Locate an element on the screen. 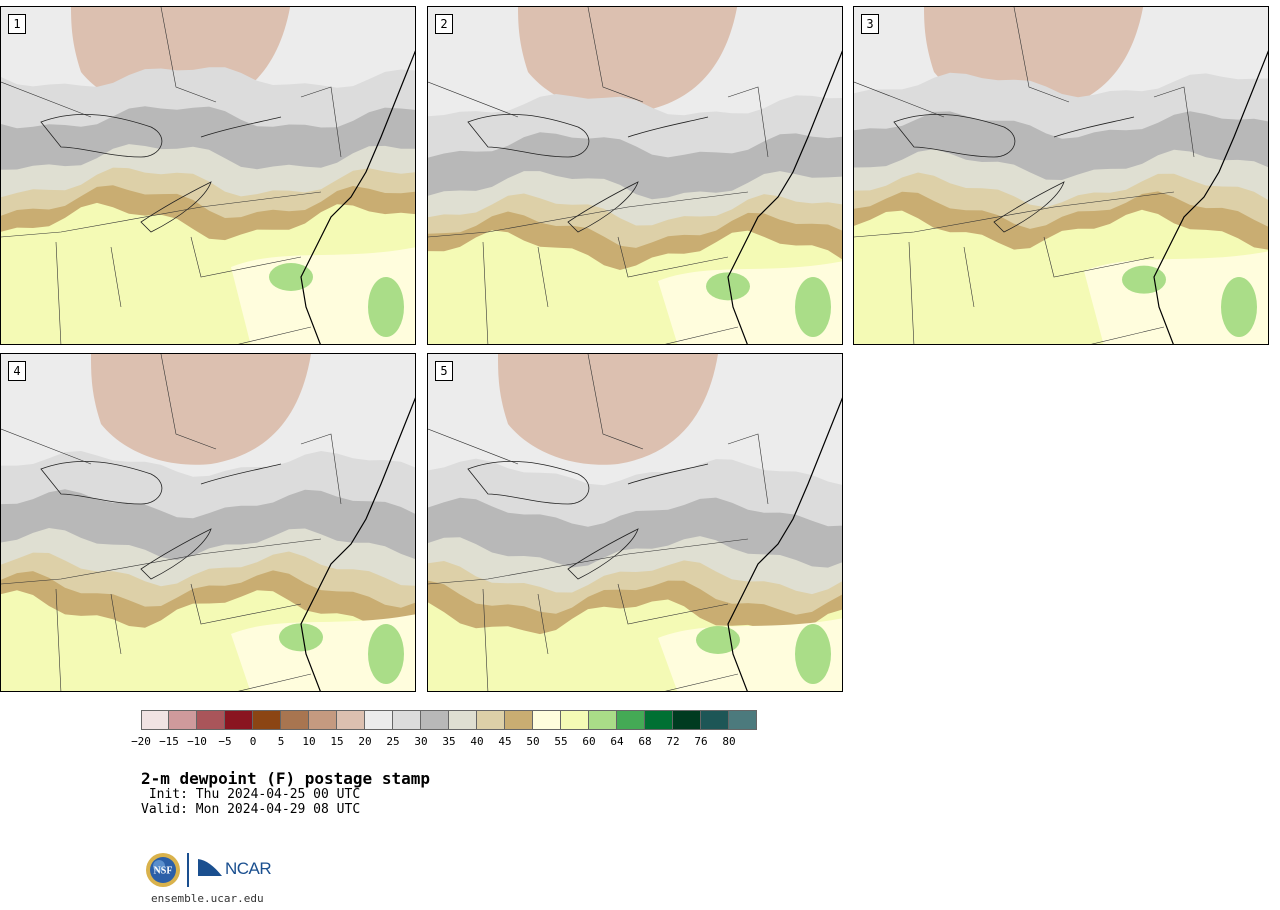 Image resolution: width=1280 pixels, height=910 pixels. svg-text: NSF is located at coordinates (163, 871).